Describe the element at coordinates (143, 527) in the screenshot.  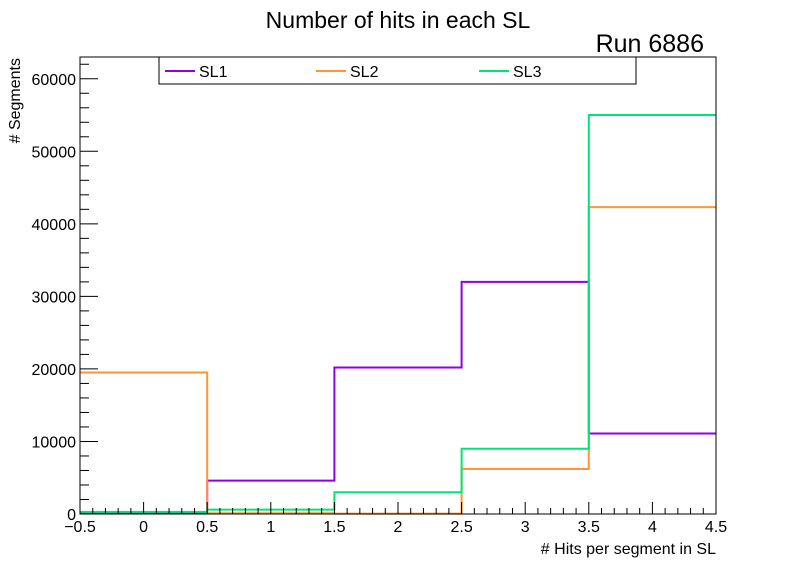
I see `x-tick-label: 0` at that location.